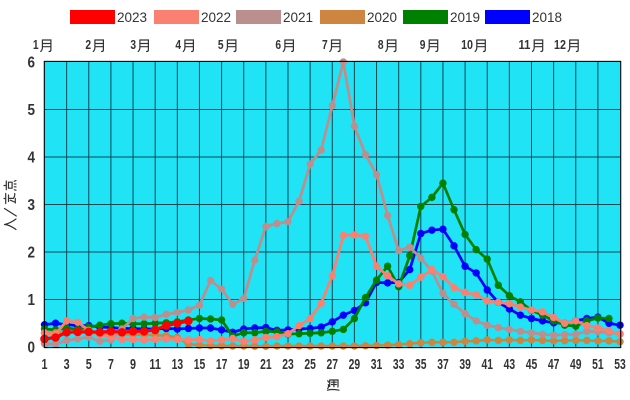 This screenshot has width=630, height=400. Describe the element at coordinates (32, 348) in the screenshot. I see `svg-text: 0` at that location.